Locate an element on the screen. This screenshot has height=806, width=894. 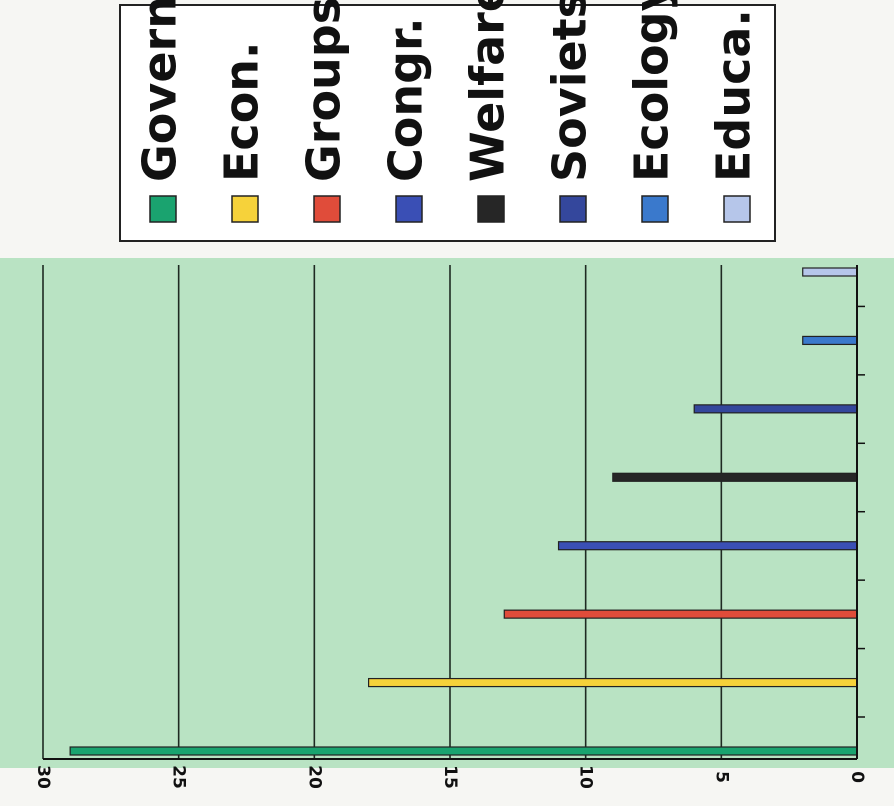
bar-econ is located at coordinates (613, 682).